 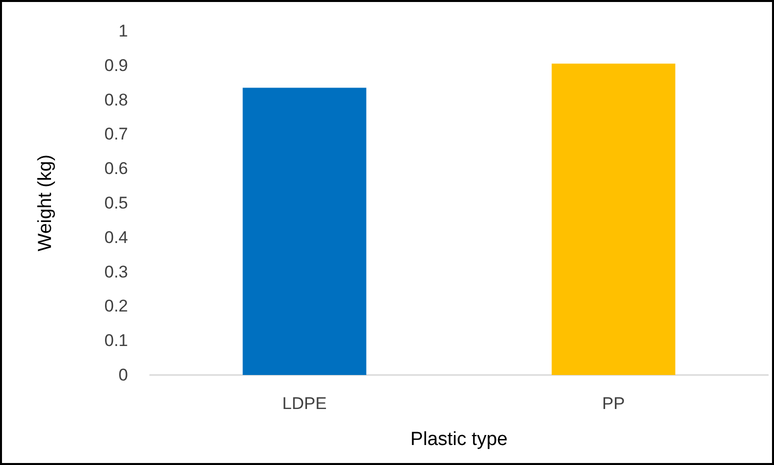 What do you see at coordinates (123, 375) in the screenshot?
I see `y-tick-label: 0` at bounding box center [123, 375].